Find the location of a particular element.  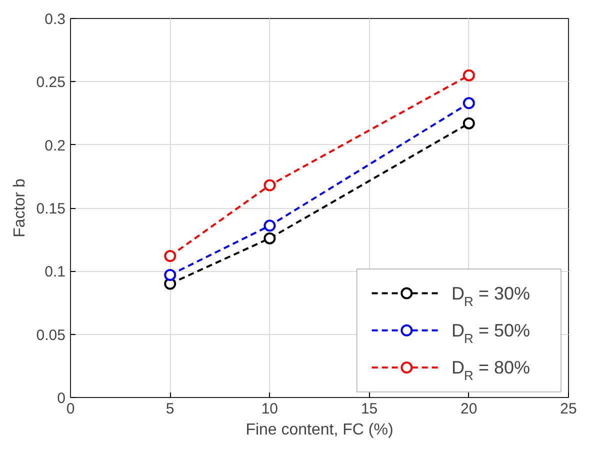

x-tick-label: 20 is located at coordinates (469, 409).